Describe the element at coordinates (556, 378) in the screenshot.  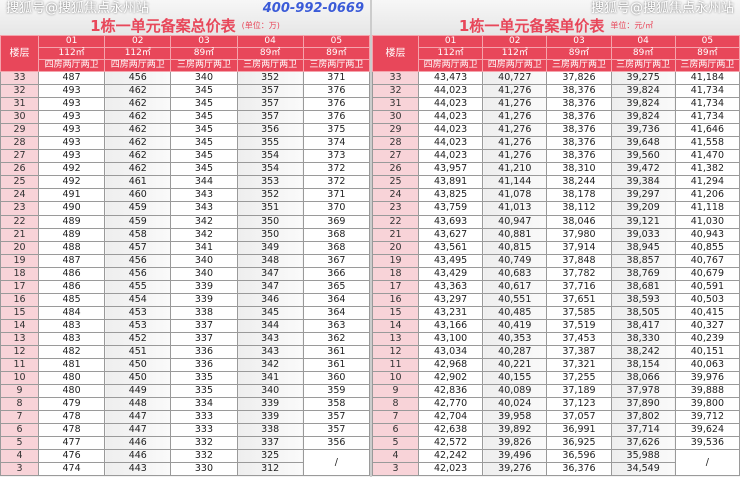
I see `table-row: 10 42,902 40,155 37,255 38,066 39,976` at that location.